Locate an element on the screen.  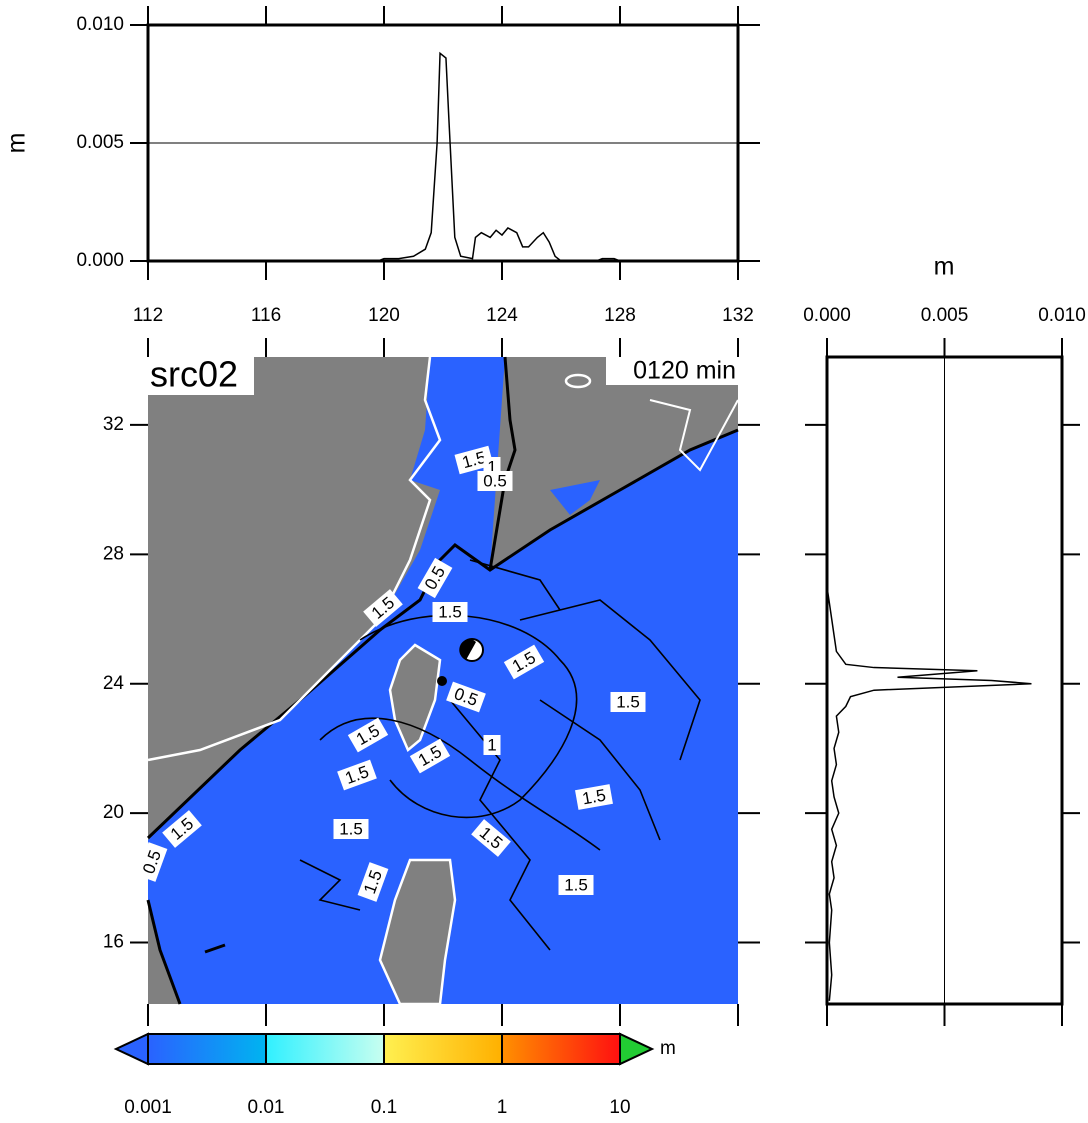
y-tick-label: 0.010 is located at coordinates (100, 24).